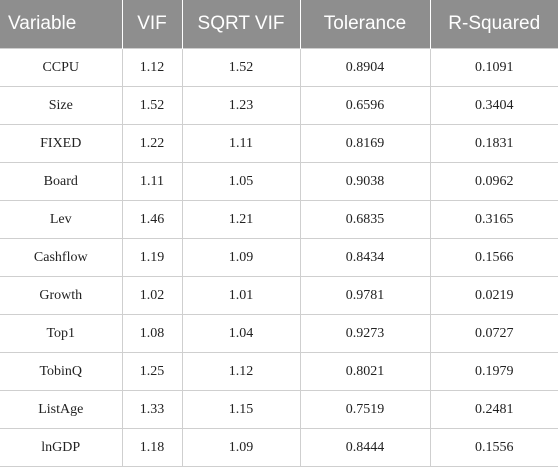  What do you see at coordinates (61, 257) in the screenshot?
I see `cell-variable: Cashflow` at bounding box center [61, 257].